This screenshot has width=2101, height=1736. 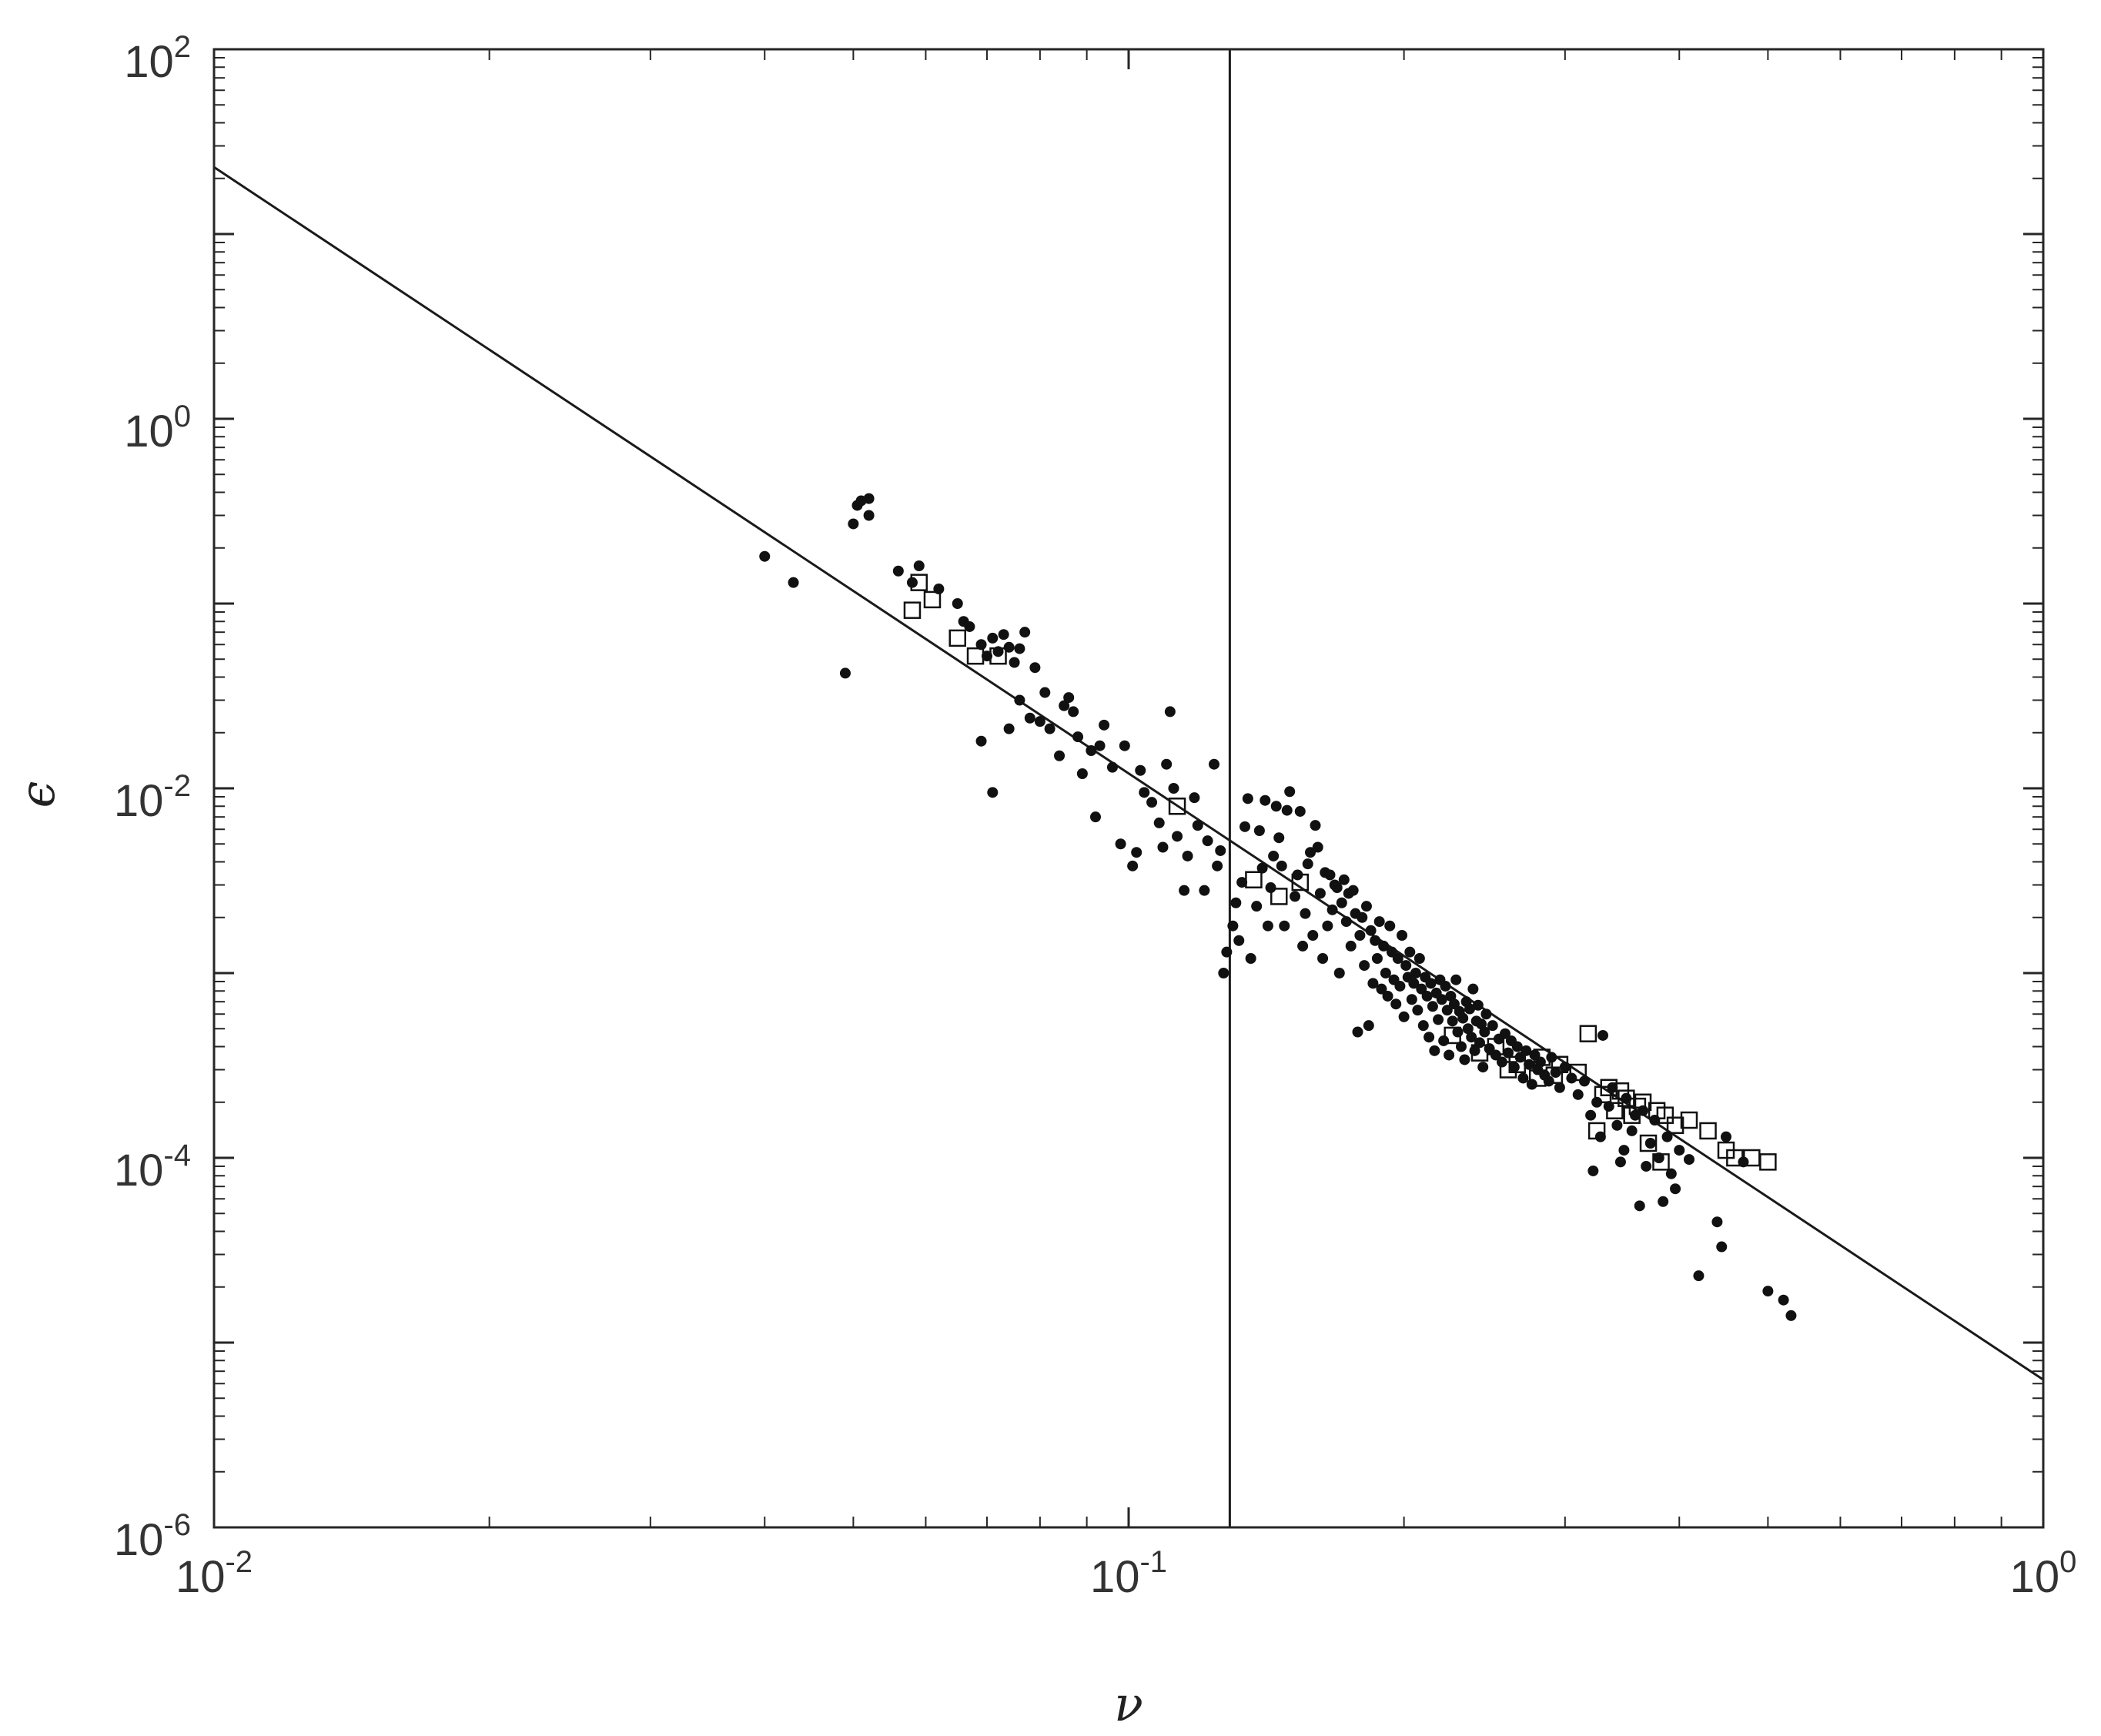 I want to click on y-tick-label-exponent: -4, so click(x=177, y=1155).